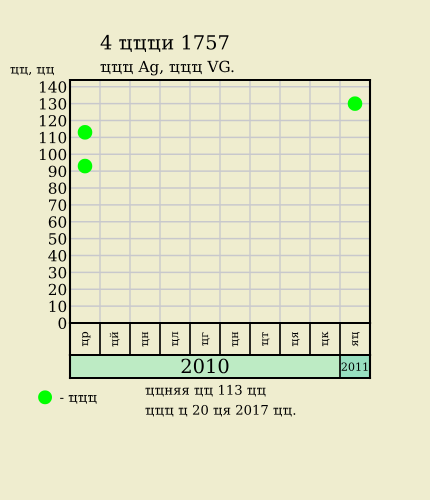 The image size is (430, 500). What do you see at coordinates (57, 205) in the screenshot?
I see `y-tick-label: 70` at bounding box center [57, 205].